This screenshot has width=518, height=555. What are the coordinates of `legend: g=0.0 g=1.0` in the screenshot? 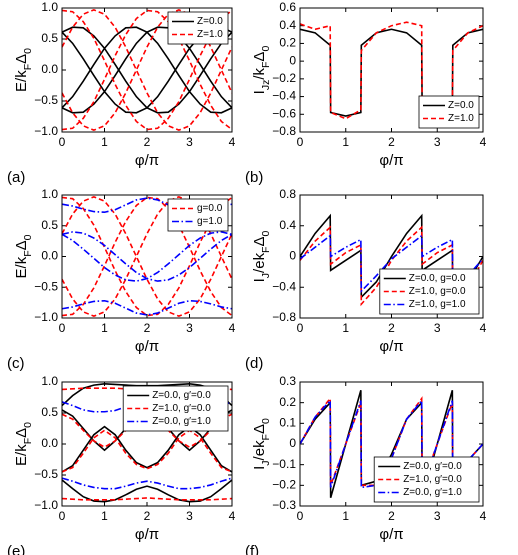 It's located at (198, 215).